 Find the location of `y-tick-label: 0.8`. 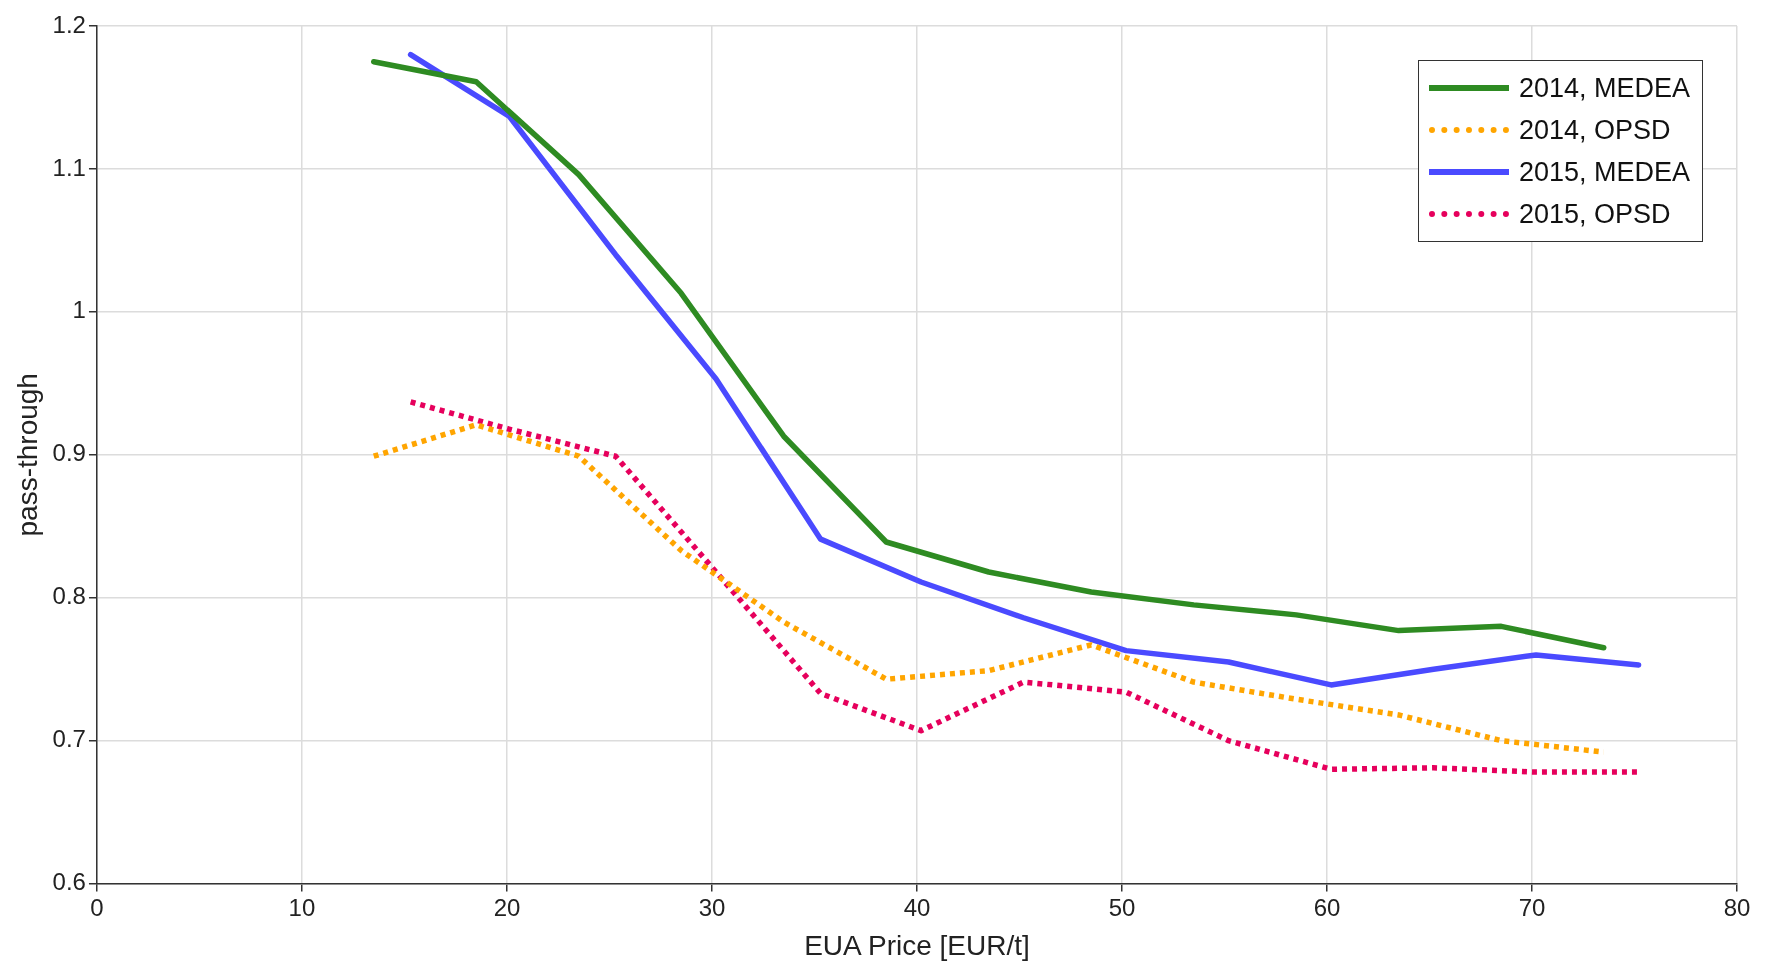

y-tick-label: 0.8 is located at coordinates (69, 596).